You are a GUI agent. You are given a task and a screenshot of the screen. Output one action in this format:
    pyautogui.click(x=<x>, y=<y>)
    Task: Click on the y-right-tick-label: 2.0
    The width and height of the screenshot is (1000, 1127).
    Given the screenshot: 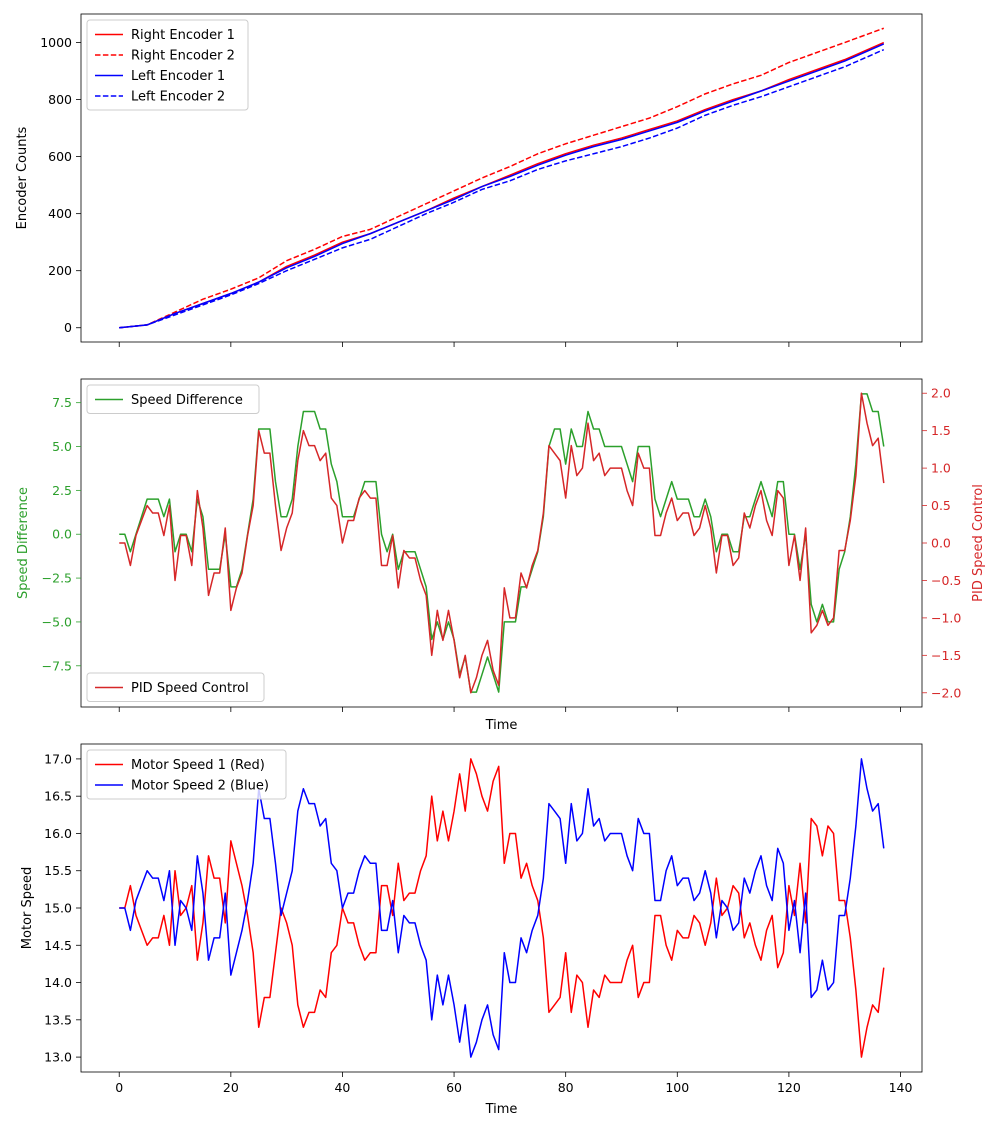 What is the action you would take?
    pyautogui.click(x=941, y=393)
    